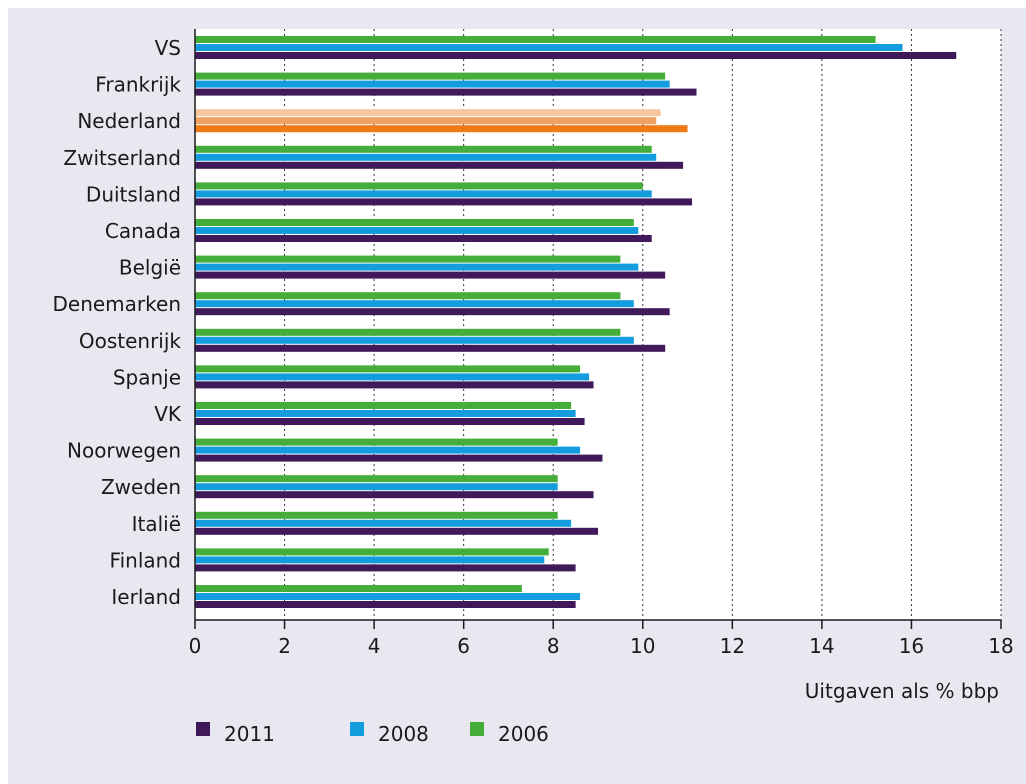  Describe the element at coordinates (168, 48) in the screenshot. I see `category-label: VS` at that location.